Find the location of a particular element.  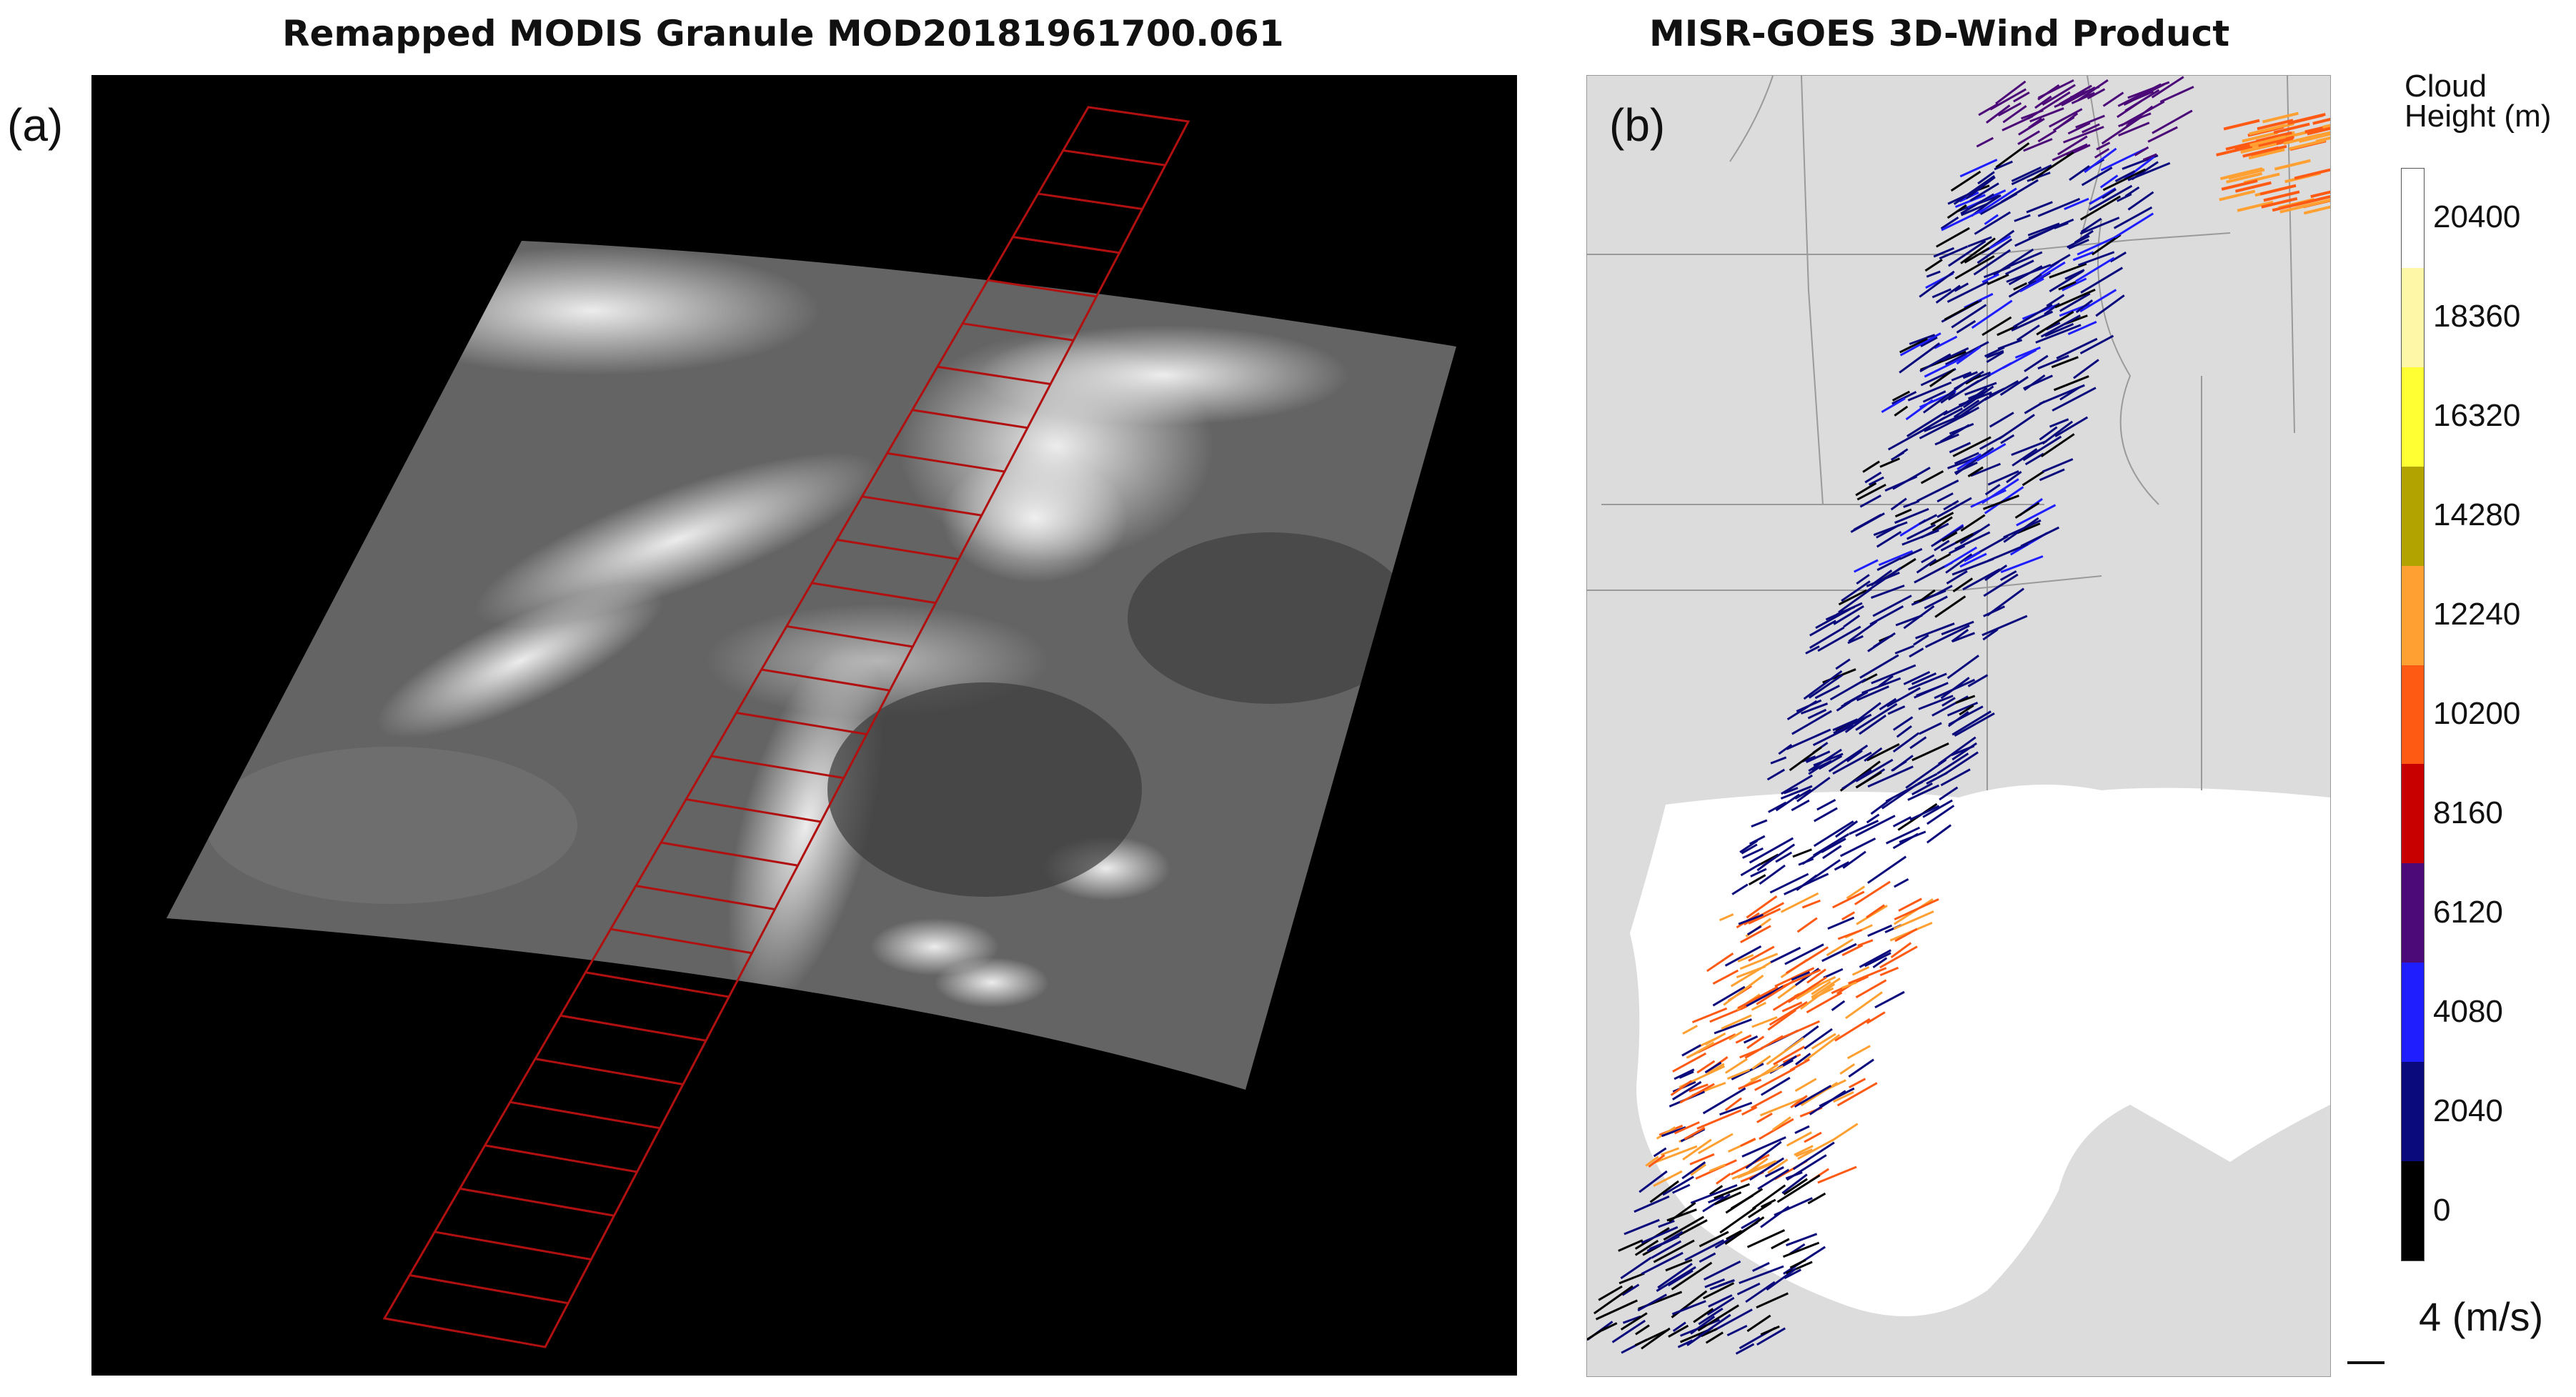

colorbar-tick-label: 0 is located at coordinates (2442, 1210).